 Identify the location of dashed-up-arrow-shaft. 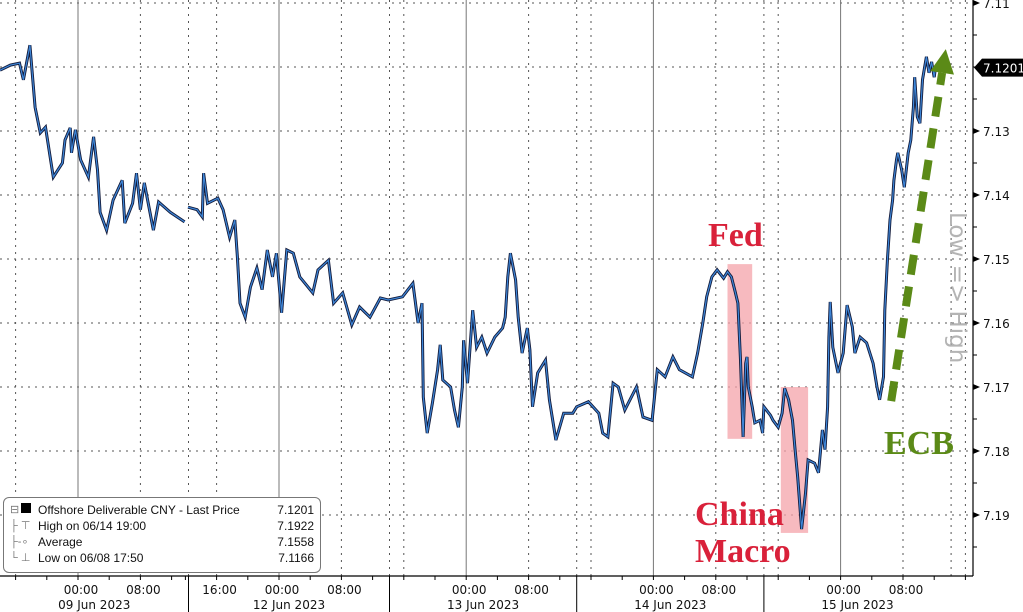
(917, 237).